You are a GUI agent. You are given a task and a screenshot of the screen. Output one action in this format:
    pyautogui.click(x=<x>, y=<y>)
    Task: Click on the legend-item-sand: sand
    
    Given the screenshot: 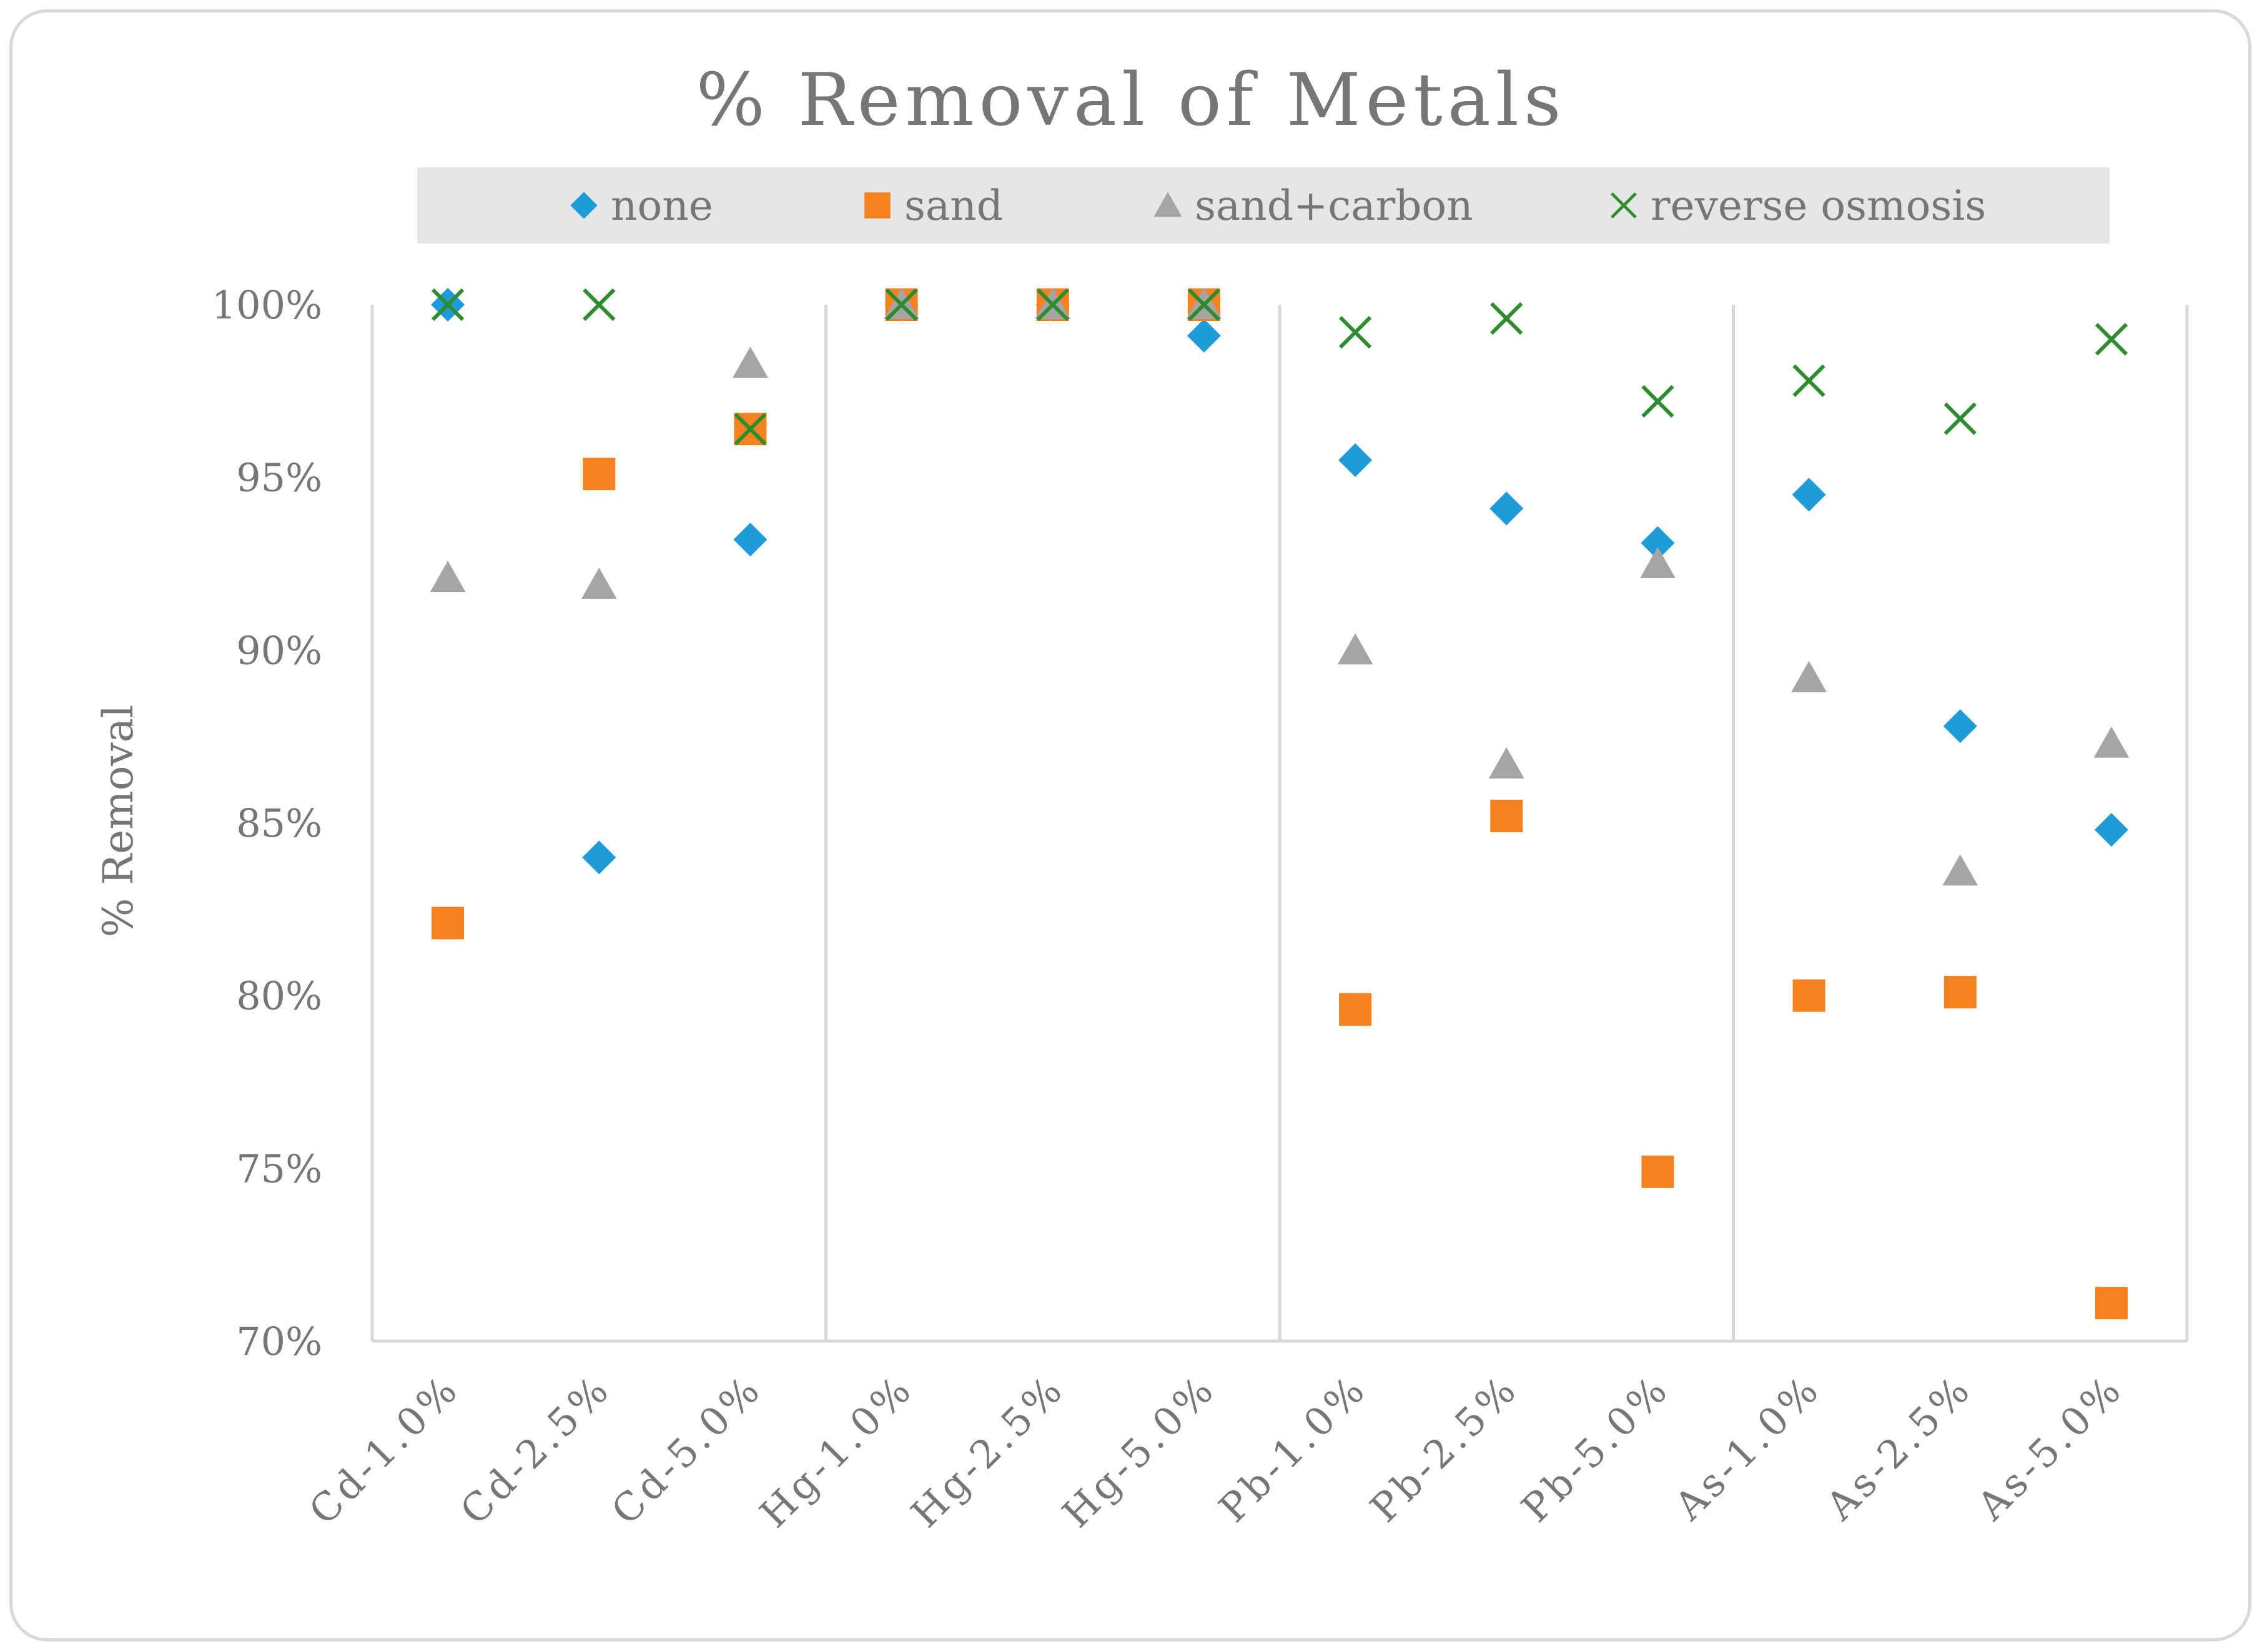 What is the action you would take?
    pyautogui.click(x=933, y=206)
    